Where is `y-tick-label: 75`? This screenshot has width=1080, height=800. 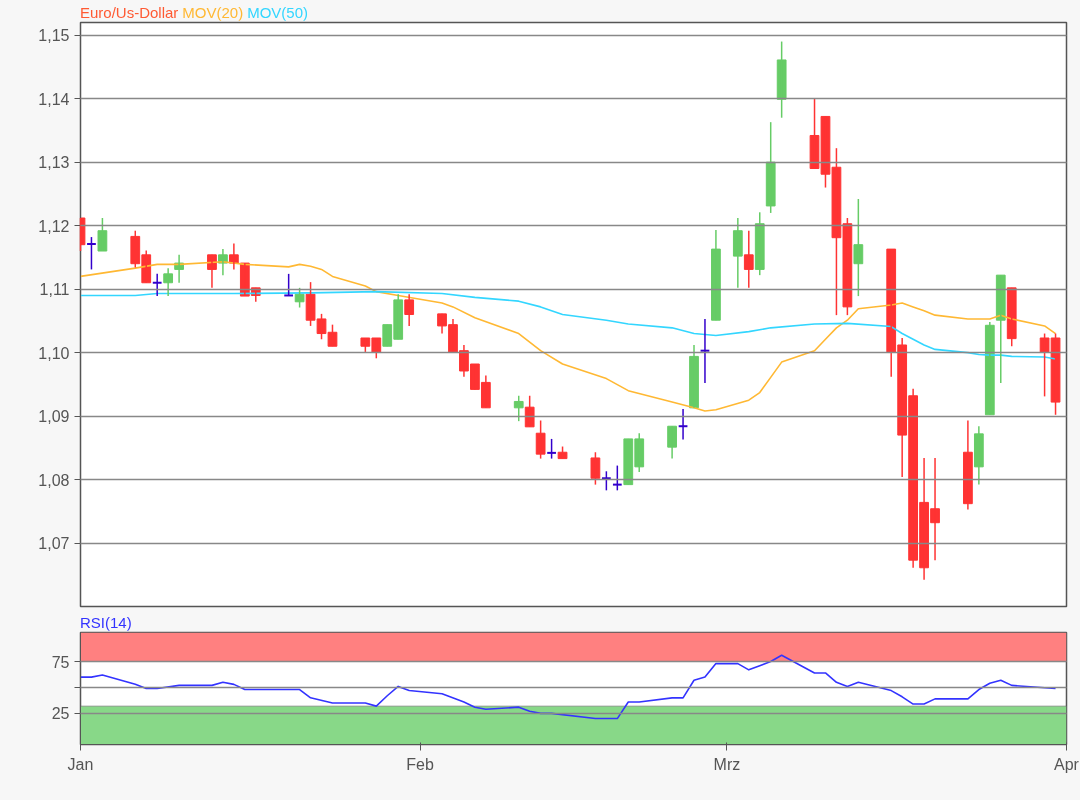
y-tick-label: 75 is located at coordinates (60, 662).